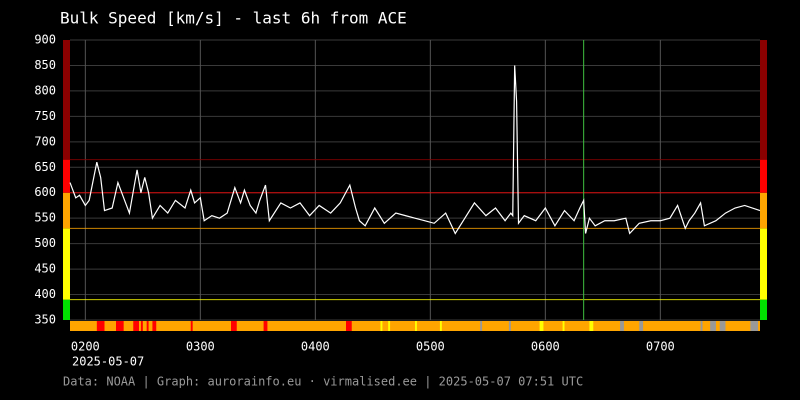 This screenshot has width=800, height=400. What do you see at coordinates (45, 65) in the screenshot?
I see `y-tick-label: 850` at bounding box center [45, 65].